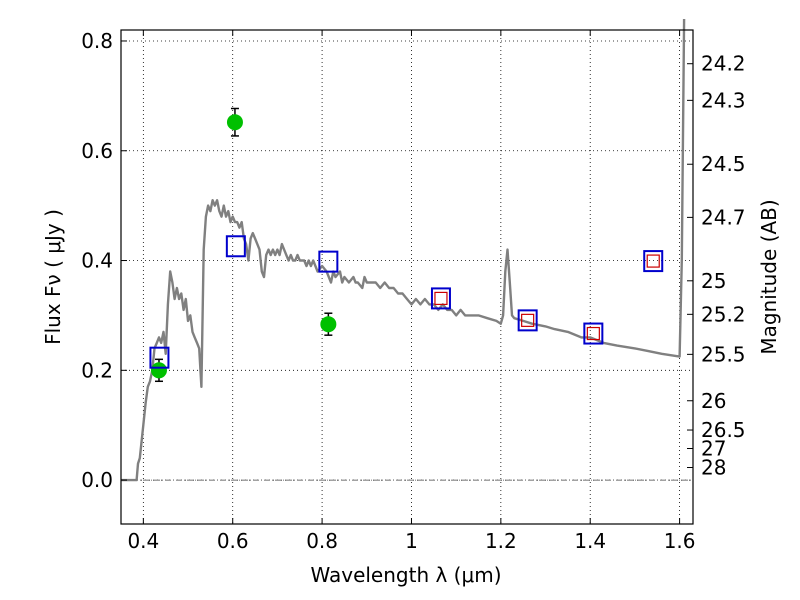 This screenshot has width=800, height=600. Describe the element at coordinates (680, 541) in the screenshot. I see `x-tick-label-6: 1.6` at that location.